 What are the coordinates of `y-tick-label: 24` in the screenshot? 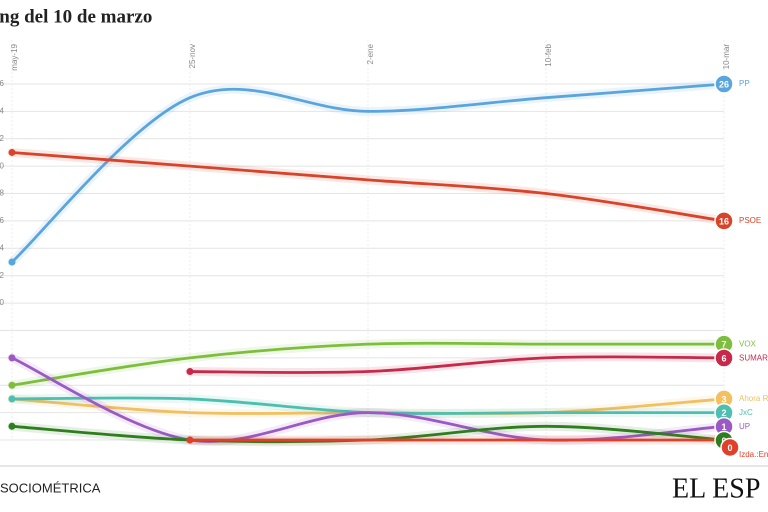 It's located at (2, 110).